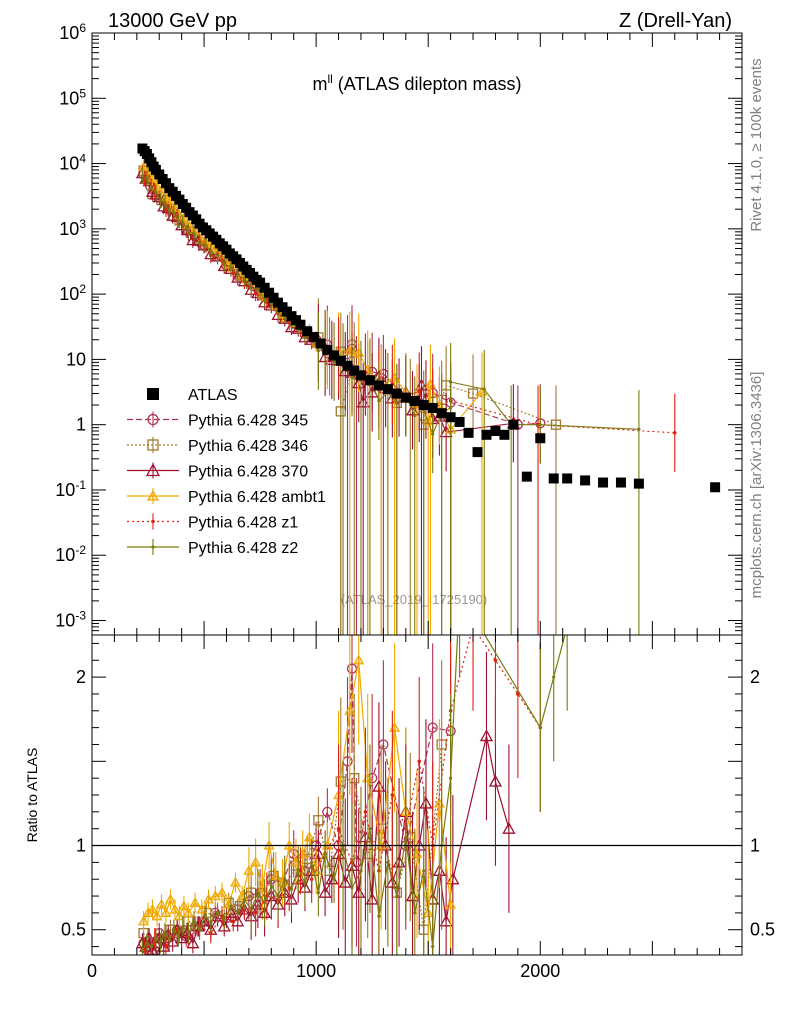 Image resolution: width=786 pixels, height=1024 pixels. I want to click on legend-label-p345: Pythia 6.428 345, so click(248, 421).